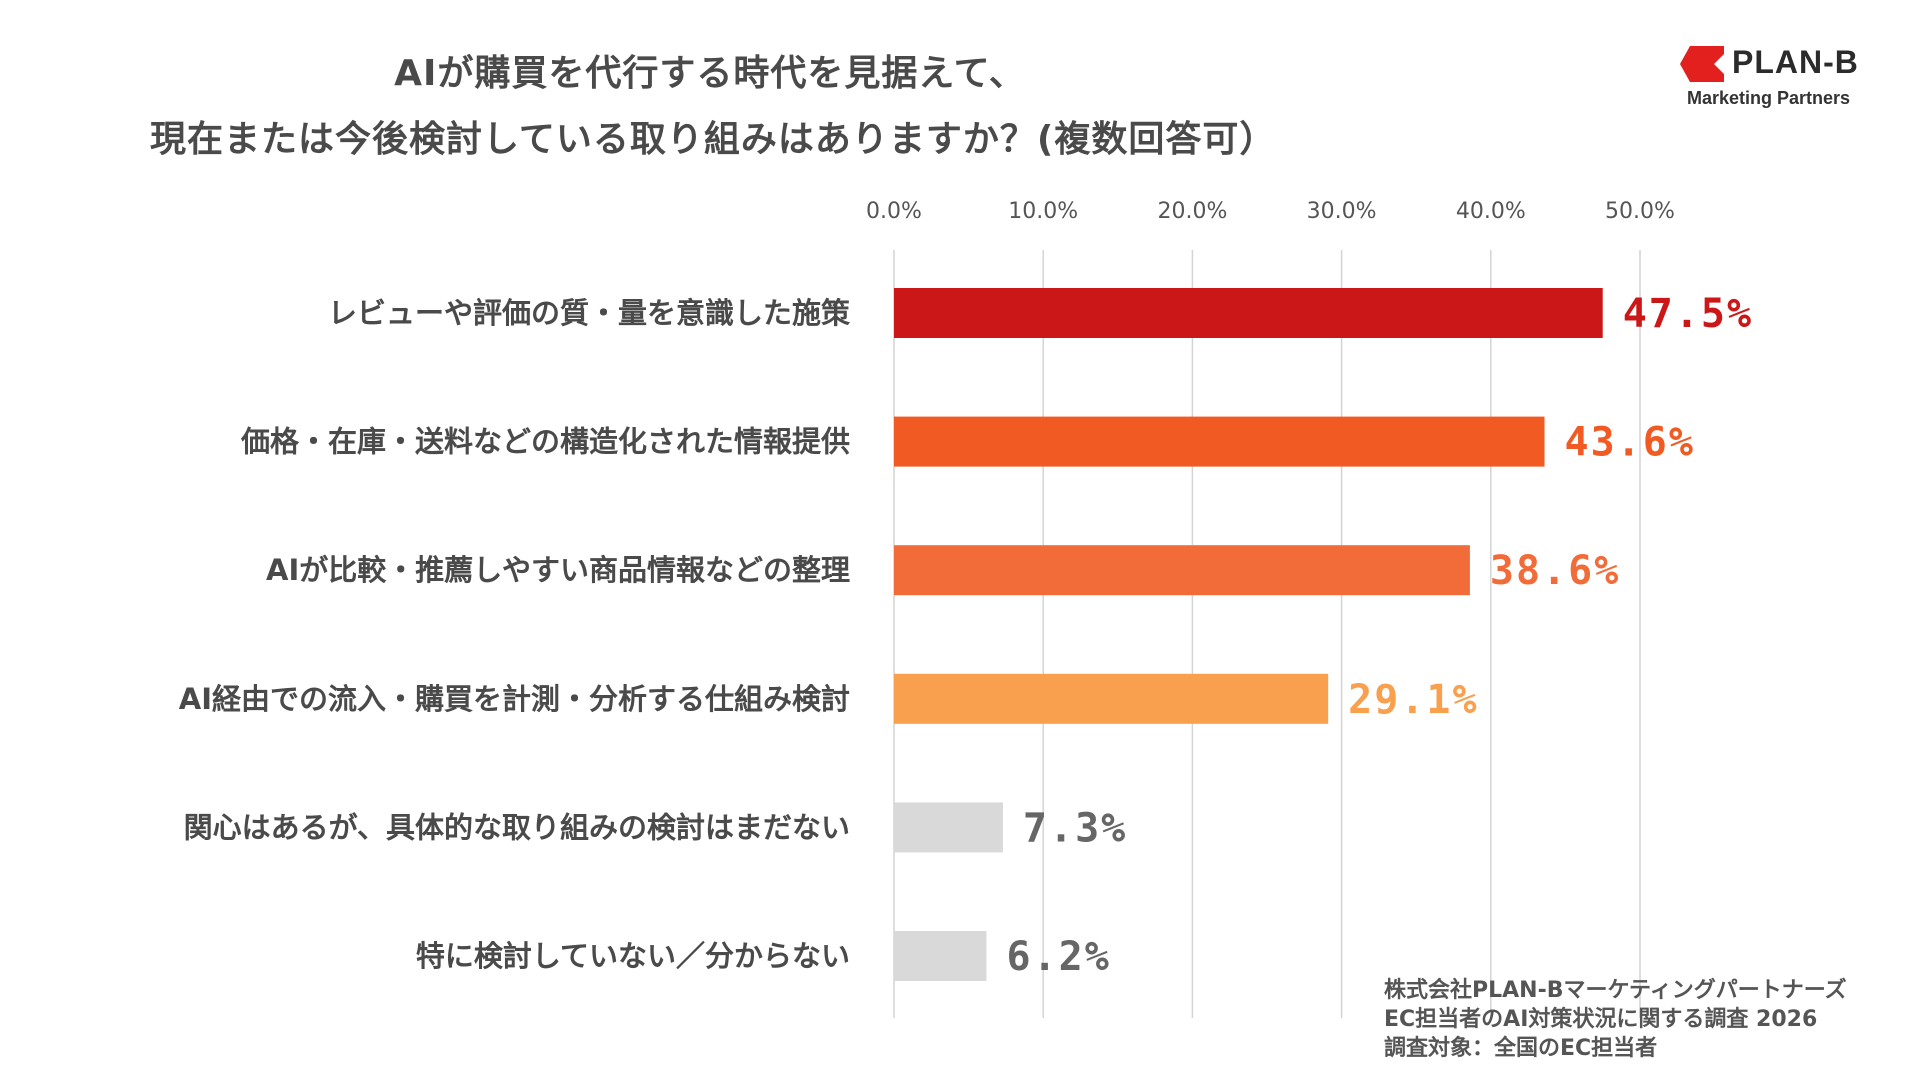 The width and height of the screenshot is (1920, 1080). Describe the element at coordinates (1192, 211) in the screenshot. I see `x-tick-label-2: 20.0%` at that location.